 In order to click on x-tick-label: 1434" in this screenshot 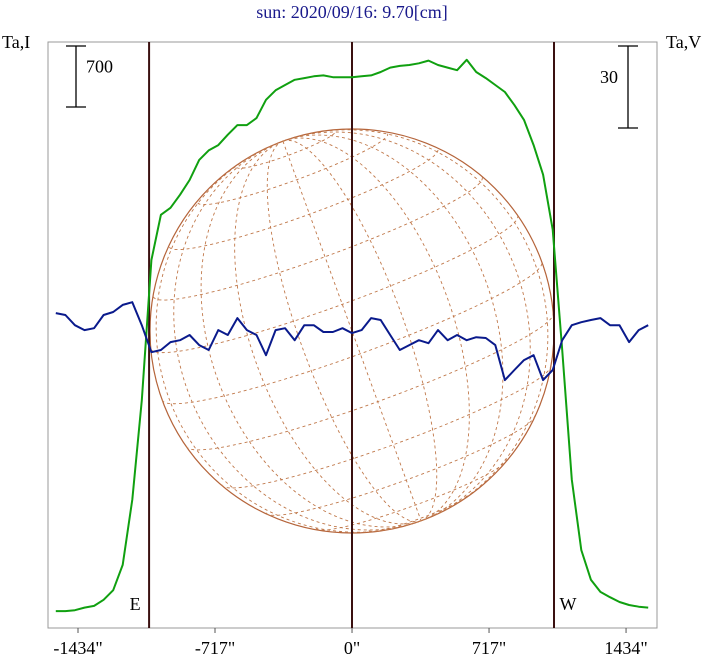, I will do `click(625, 648)`.